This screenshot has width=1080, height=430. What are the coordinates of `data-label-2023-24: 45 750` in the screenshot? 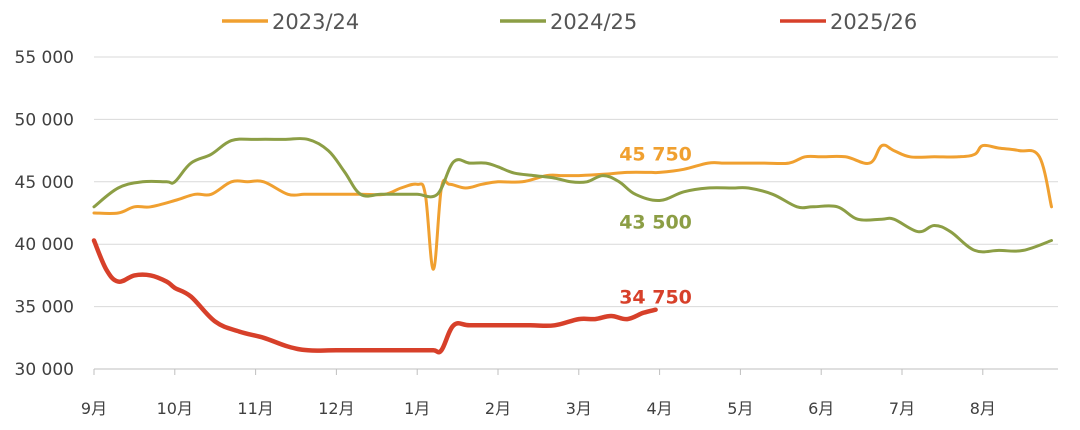 It's located at (655, 154).